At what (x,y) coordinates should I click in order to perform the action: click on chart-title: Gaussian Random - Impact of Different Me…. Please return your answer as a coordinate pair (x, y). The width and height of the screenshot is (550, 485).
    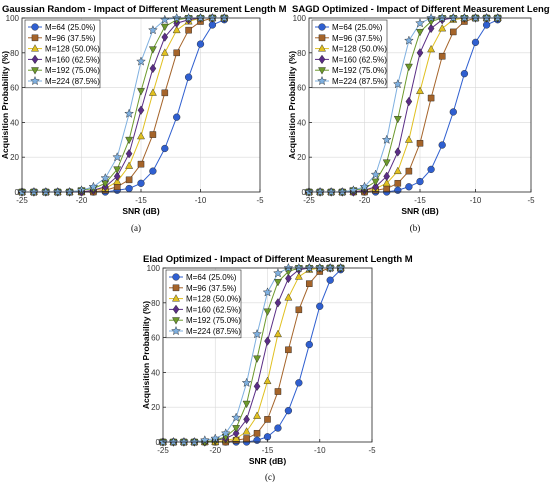
    Looking at the image, I should click on (144, 9).